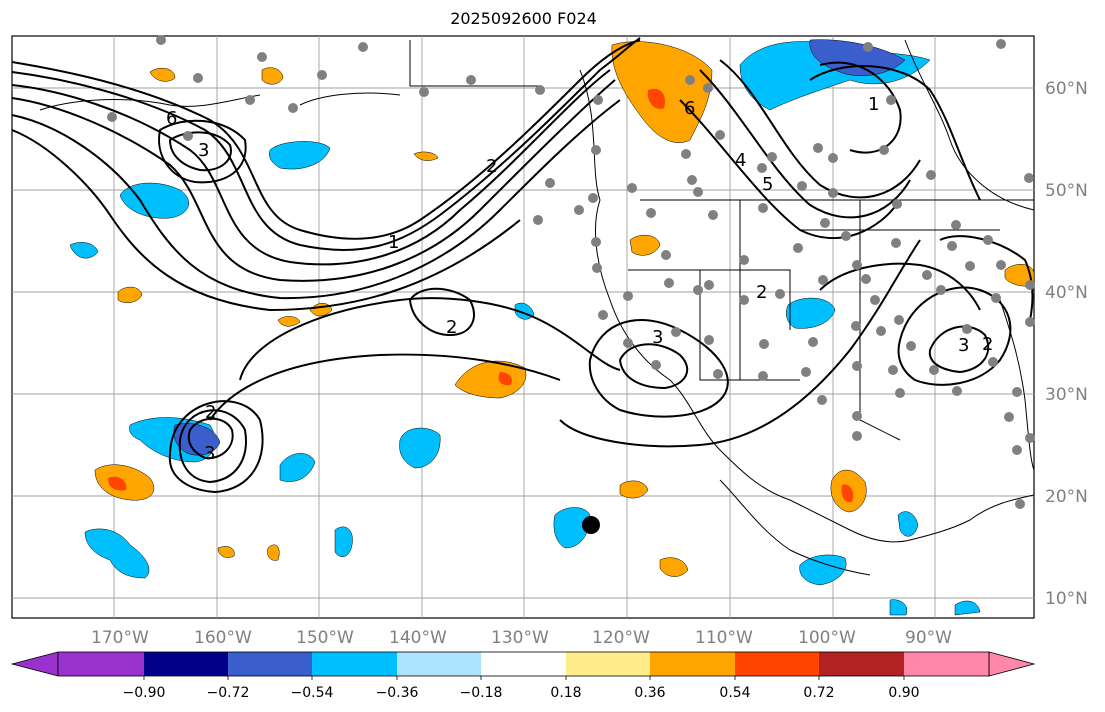 Image resolution: width=1105 pixels, height=712 pixels. I want to click on colorbar-tick-label: 0.36, so click(649, 693).